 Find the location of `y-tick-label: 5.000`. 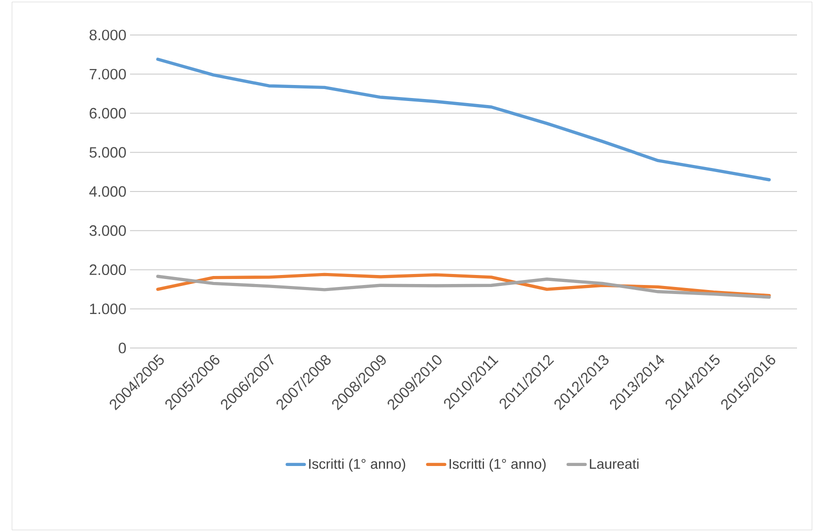

y-tick-label: 5.000 is located at coordinates (108, 152).